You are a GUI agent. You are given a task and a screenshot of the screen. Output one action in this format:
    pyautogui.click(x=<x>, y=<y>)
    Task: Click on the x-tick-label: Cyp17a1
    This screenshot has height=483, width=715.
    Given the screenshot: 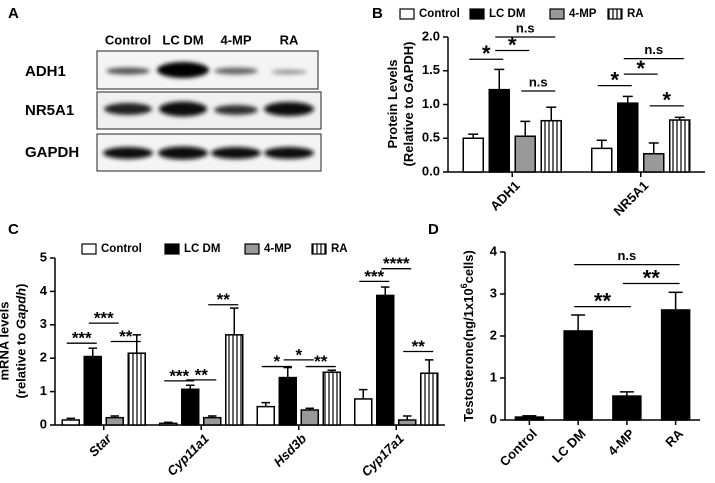 What is the action you would take?
    pyautogui.click(x=382, y=455)
    